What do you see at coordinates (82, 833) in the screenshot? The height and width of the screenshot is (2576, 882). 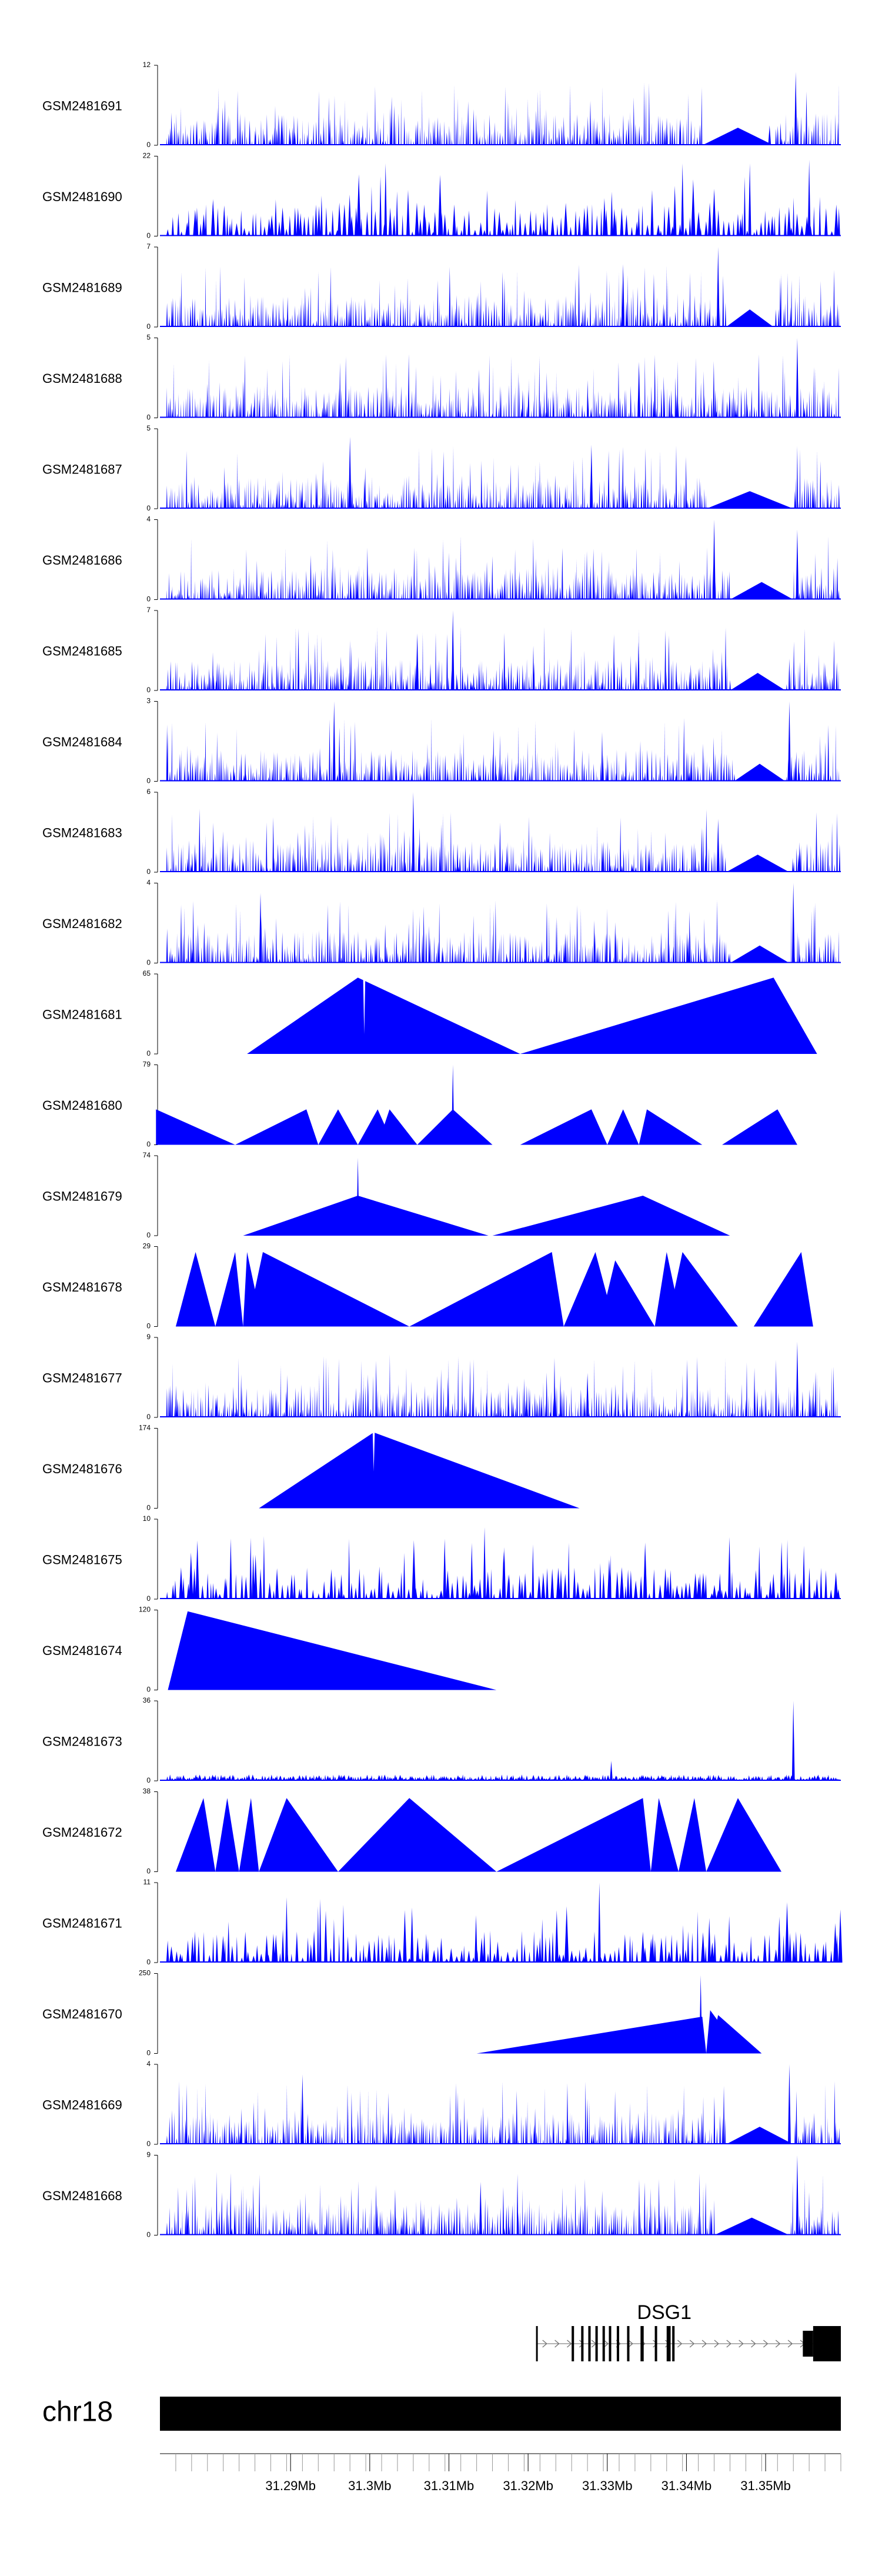 I see `track-label: GSM2481683` at bounding box center [82, 833].